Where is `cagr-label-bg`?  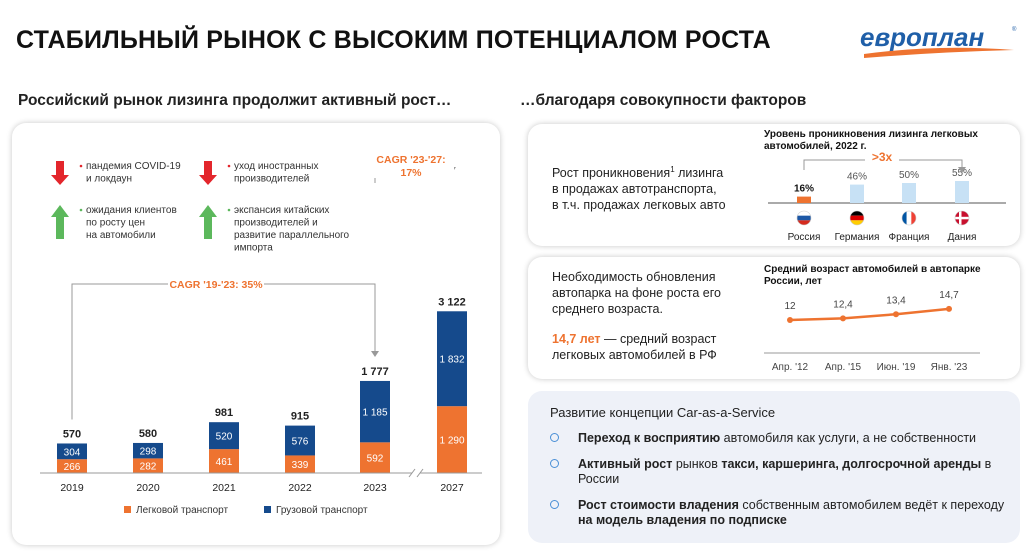
cagr-label-bg is located at coordinates (216, 284).